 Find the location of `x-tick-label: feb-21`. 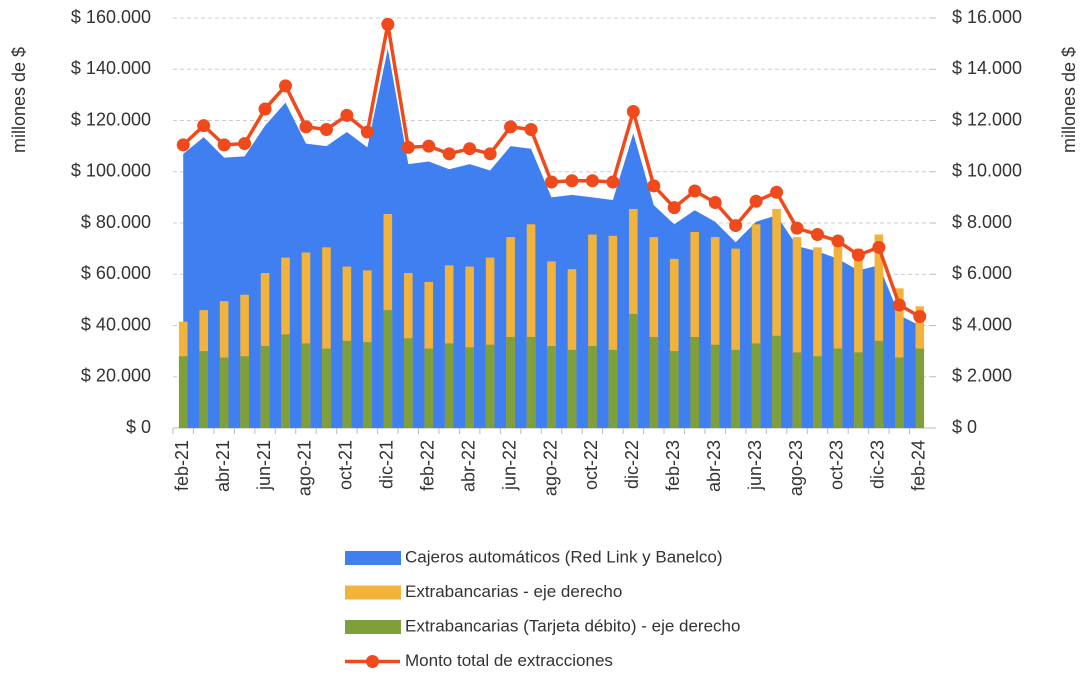

x-tick-label: feb-21 is located at coordinates (182, 465).